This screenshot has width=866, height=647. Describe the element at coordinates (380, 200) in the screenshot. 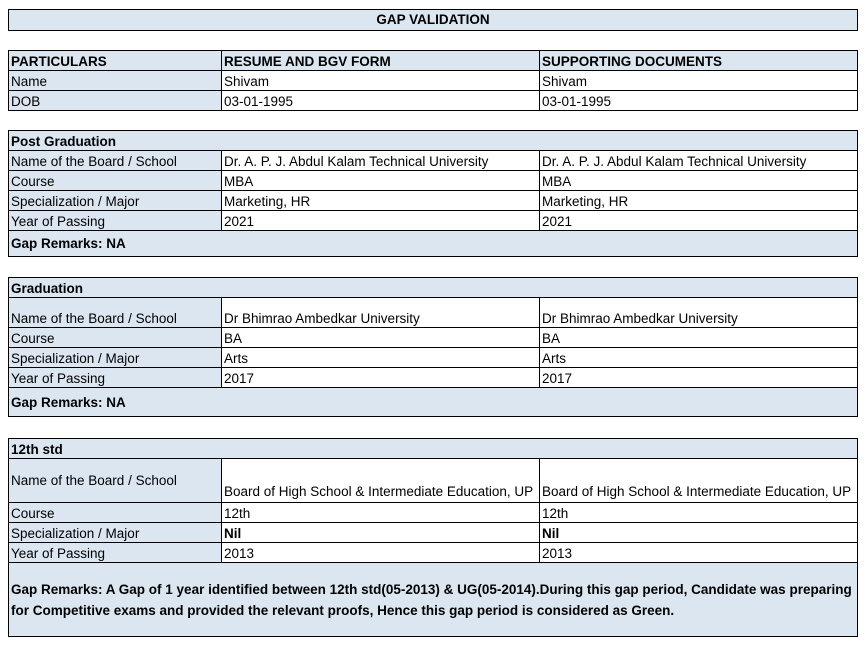

I see `resume-value: Marketing, HR` at that location.